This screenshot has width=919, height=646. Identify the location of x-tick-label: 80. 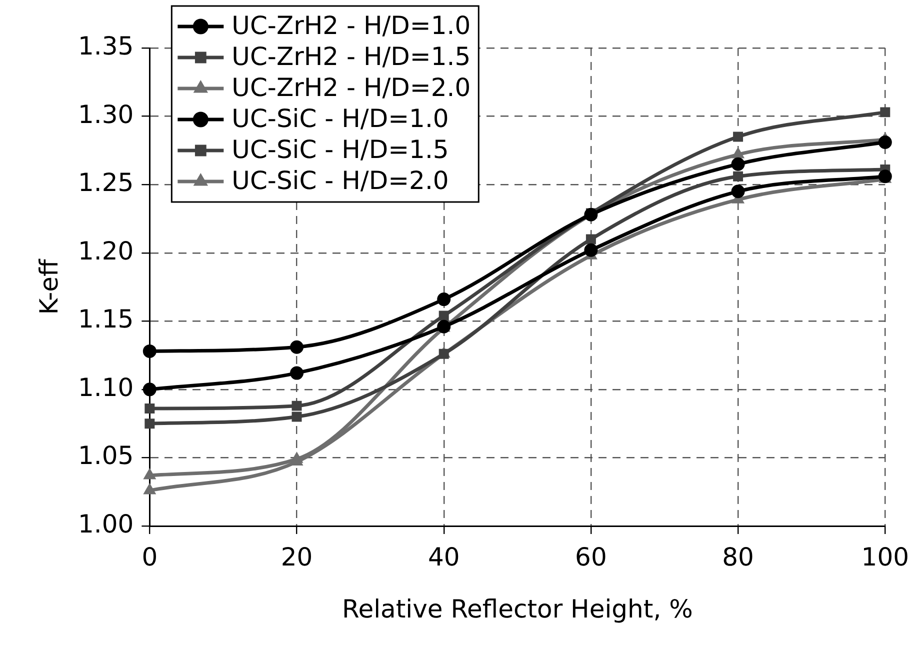
(738, 557).